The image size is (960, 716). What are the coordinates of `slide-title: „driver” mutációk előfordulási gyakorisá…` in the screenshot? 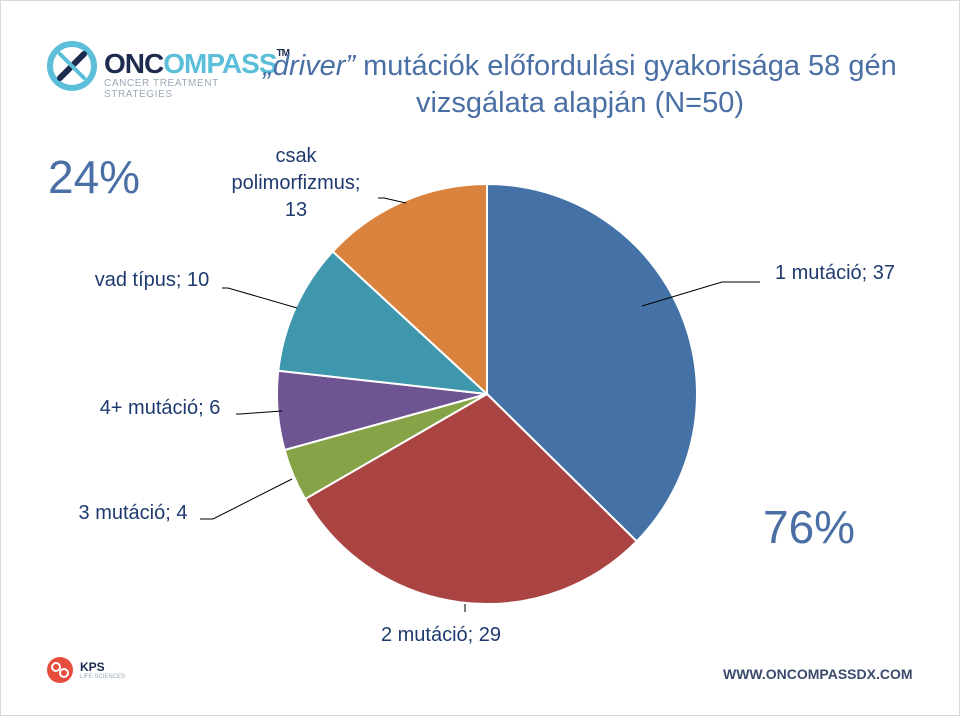 It's located at (580, 85).